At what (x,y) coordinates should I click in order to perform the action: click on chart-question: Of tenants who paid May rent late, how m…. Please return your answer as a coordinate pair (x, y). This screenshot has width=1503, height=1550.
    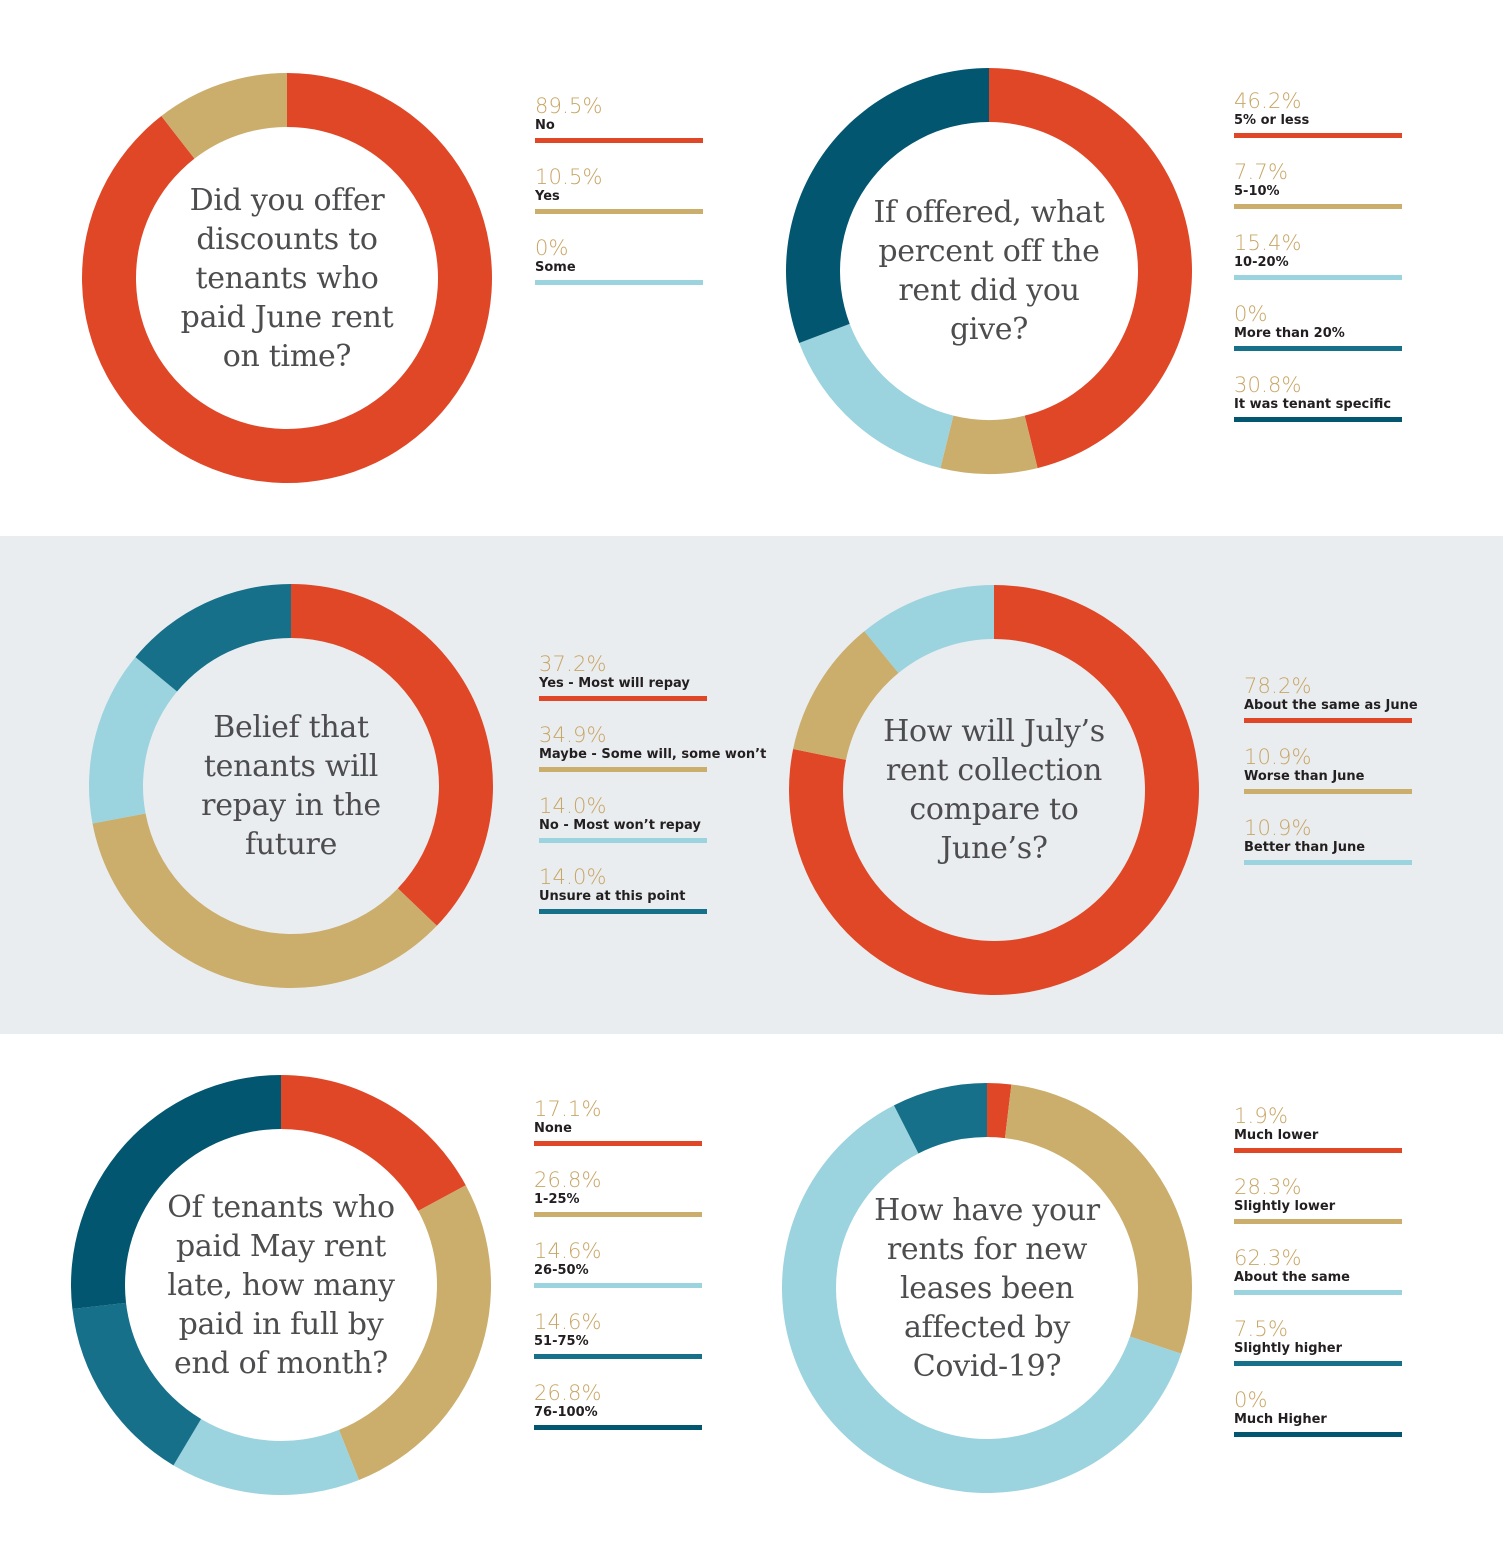
    Looking at the image, I should click on (281, 1285).